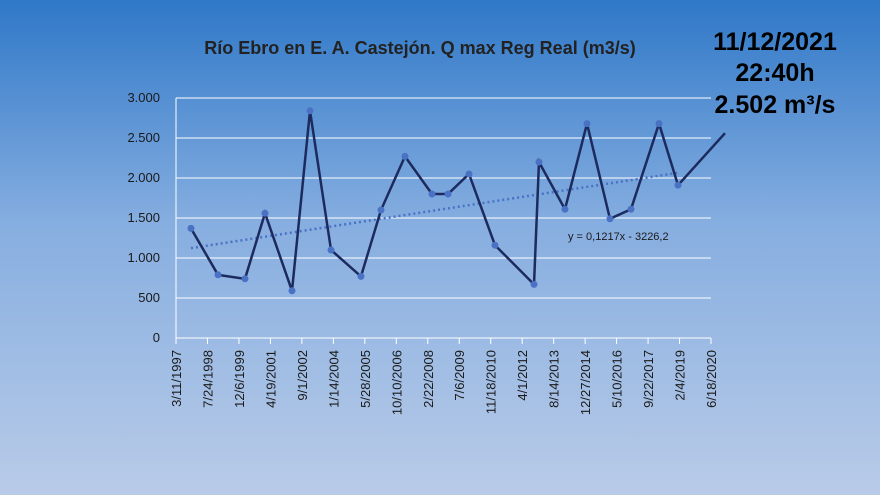 This screenshot has height=495, width=880. What do you see at coordinates (775, 42) in the screenshot?
I see `annotation: 11/12/2021` at bounding box center [775, 42].